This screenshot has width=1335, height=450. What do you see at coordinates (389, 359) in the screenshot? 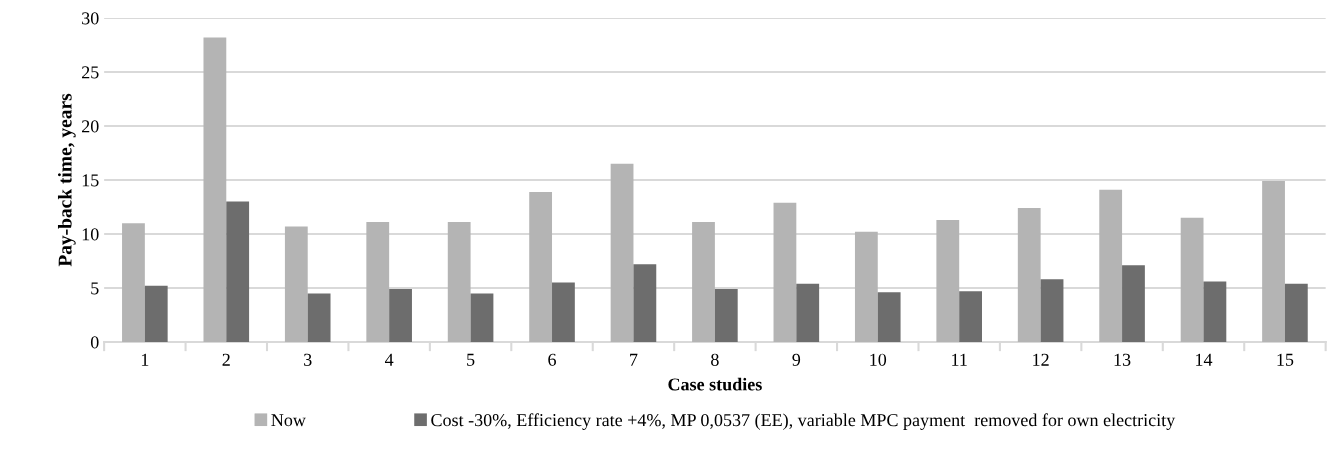
I see `x-tick-label: 4` at bounding box center [389, 359].